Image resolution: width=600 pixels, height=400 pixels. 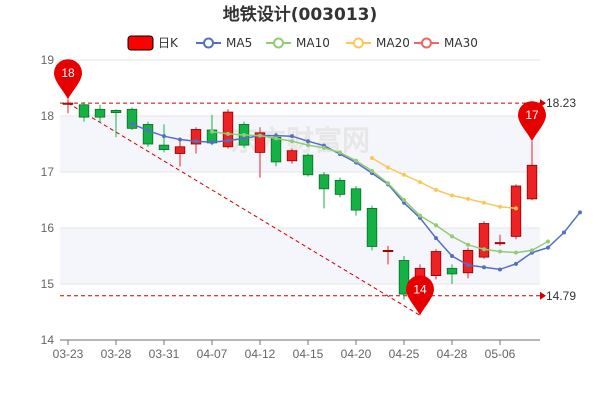 I want to click on legend-label: MA30, so click(x=461, y=43).